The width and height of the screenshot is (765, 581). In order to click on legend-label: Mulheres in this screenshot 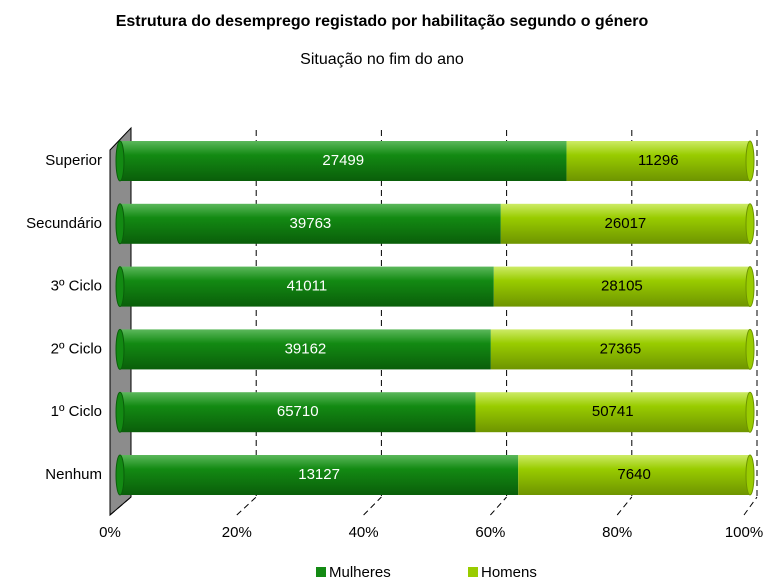, I will do `click(360, 572)`.